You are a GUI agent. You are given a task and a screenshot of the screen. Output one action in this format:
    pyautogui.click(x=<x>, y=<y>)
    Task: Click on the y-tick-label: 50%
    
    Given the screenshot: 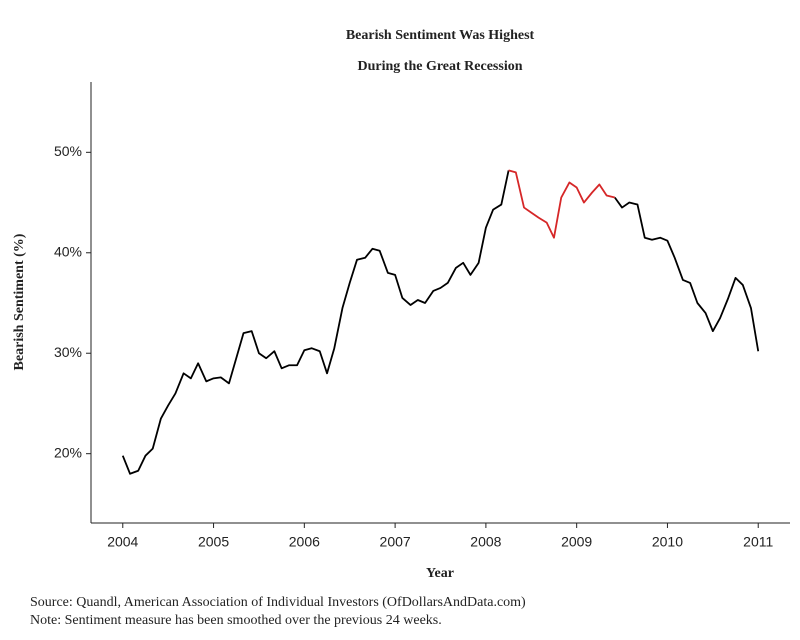 What is the action you would take?
    pyautogui.click(x=68, y=151)
    